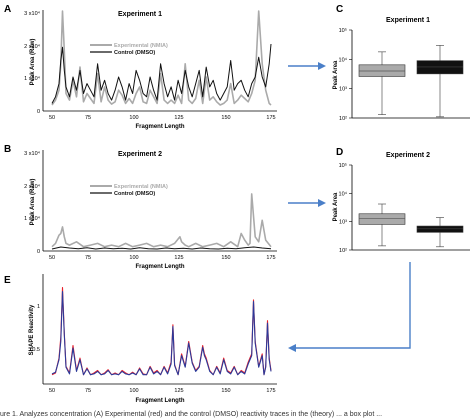  What do you see at coordinates (134, 194) in the screenshot?
I see `panel-b-legend-control: Control (DMSO)` at bounding box center [134, 194].